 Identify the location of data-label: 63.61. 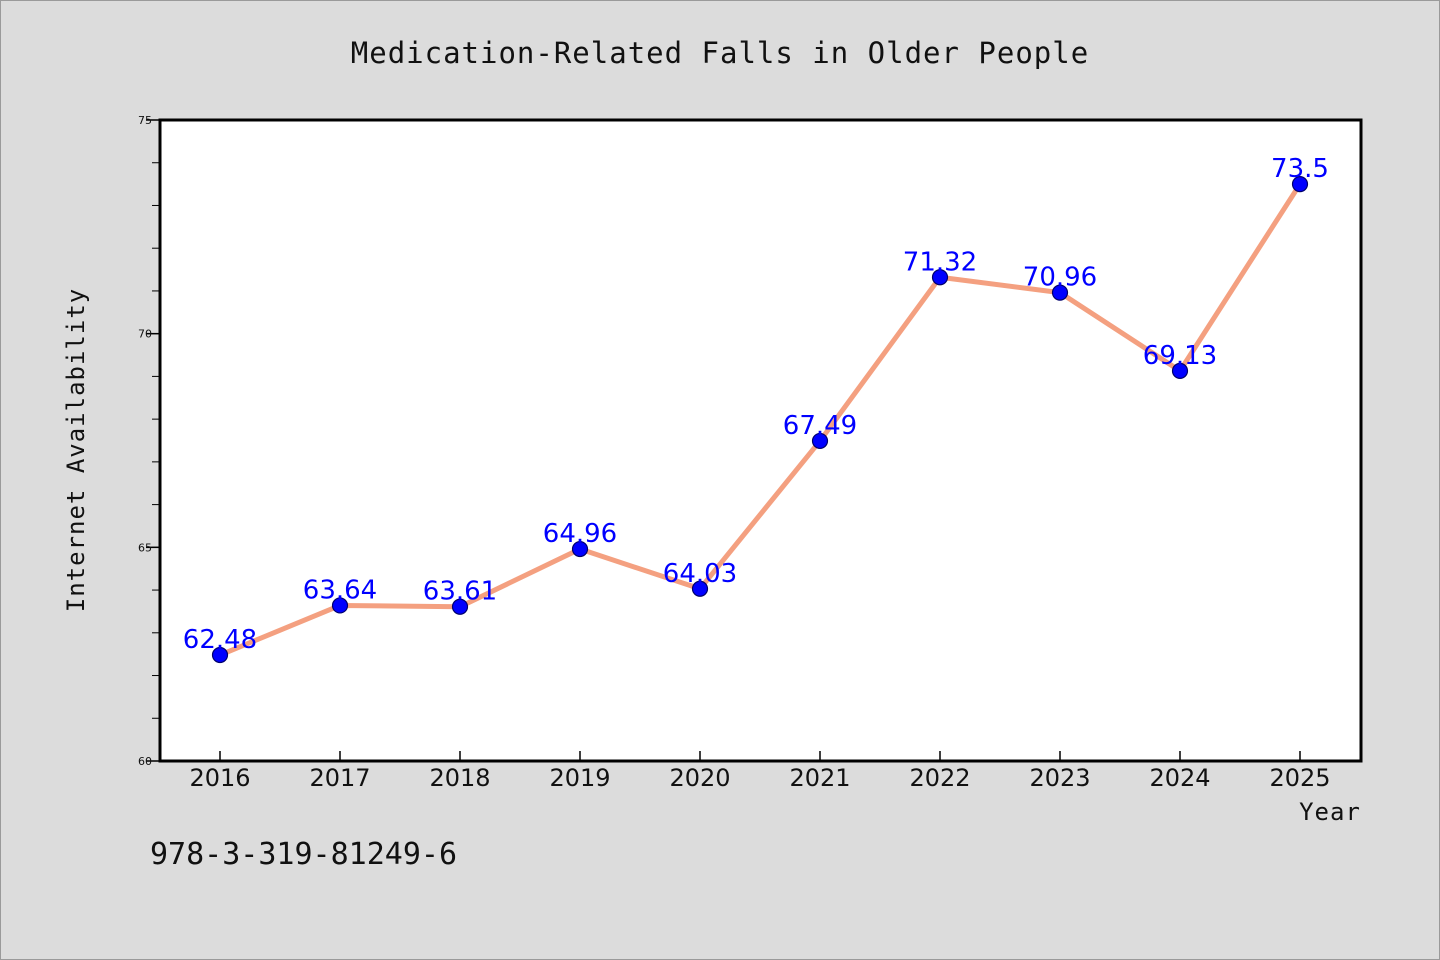
(460, 592).